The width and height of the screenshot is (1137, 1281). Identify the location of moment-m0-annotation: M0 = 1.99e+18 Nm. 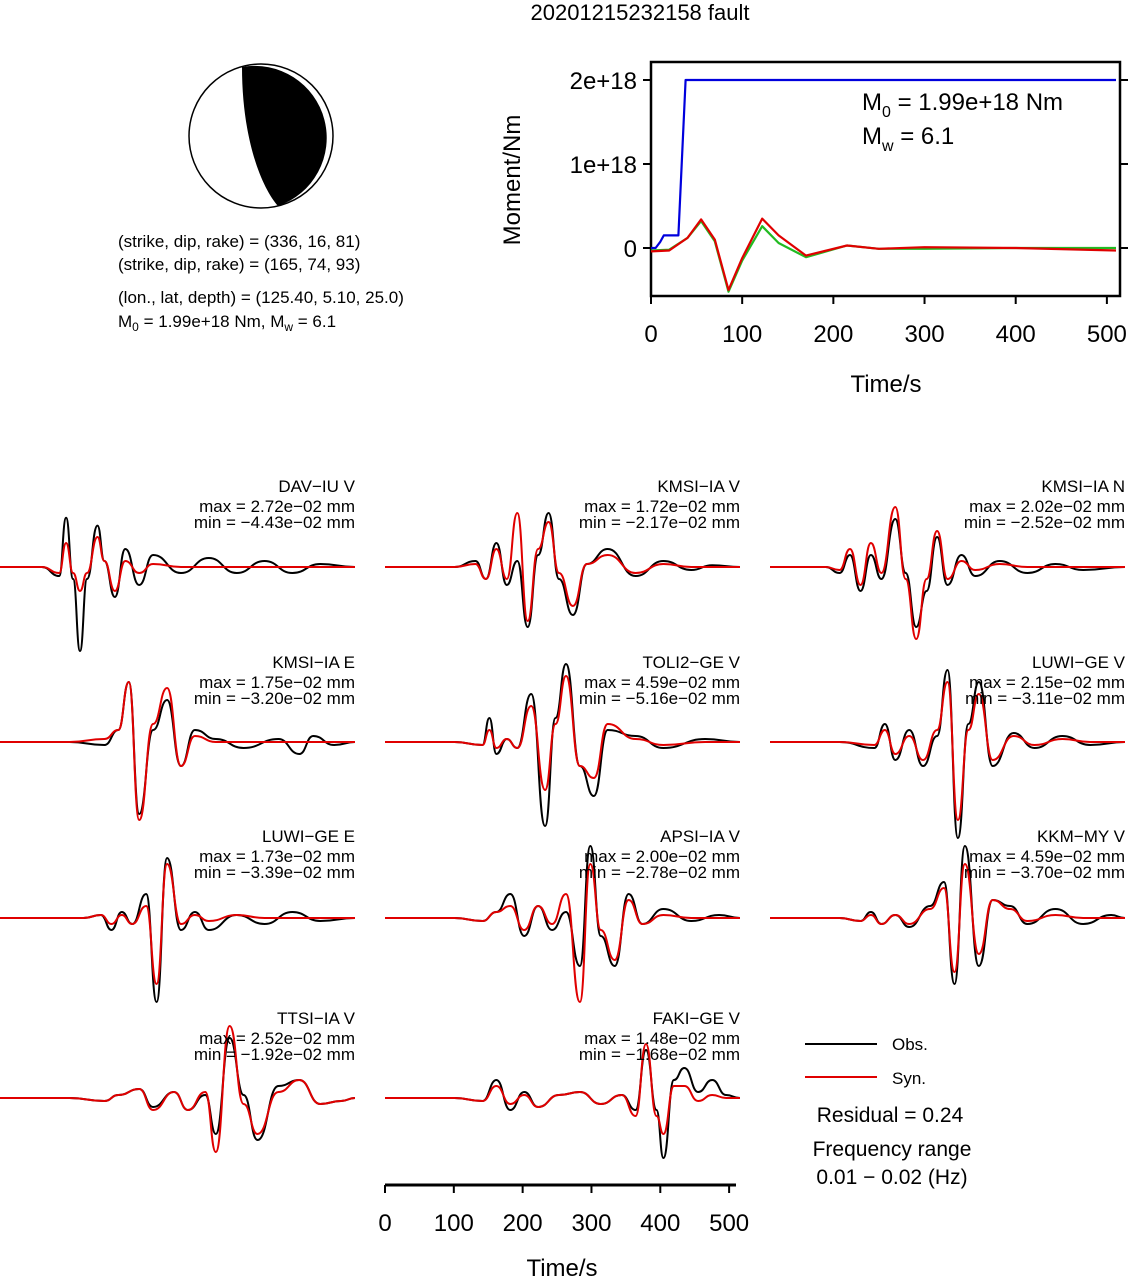
(962, 105).